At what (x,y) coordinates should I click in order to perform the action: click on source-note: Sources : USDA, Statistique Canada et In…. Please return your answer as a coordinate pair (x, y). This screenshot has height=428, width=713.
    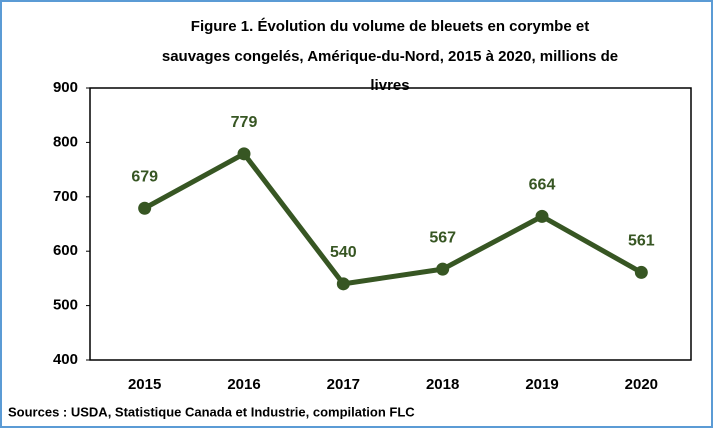
    Looking at the image, I should click on (211, 411).